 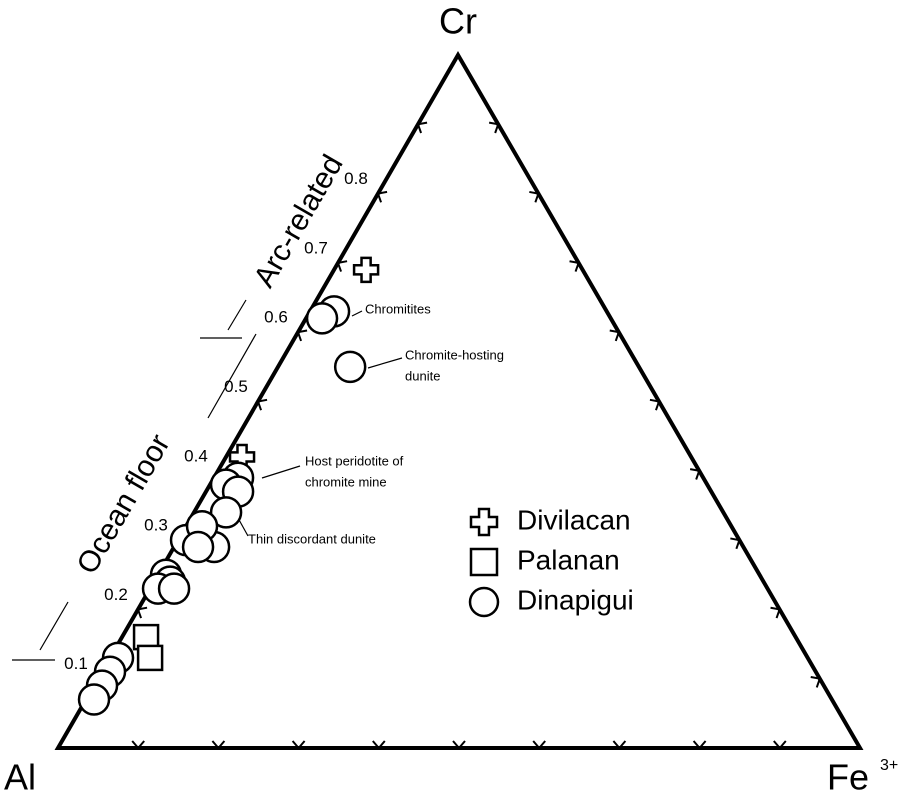 I want to click on tick-label: 0.8, so click(x=356, y=178).